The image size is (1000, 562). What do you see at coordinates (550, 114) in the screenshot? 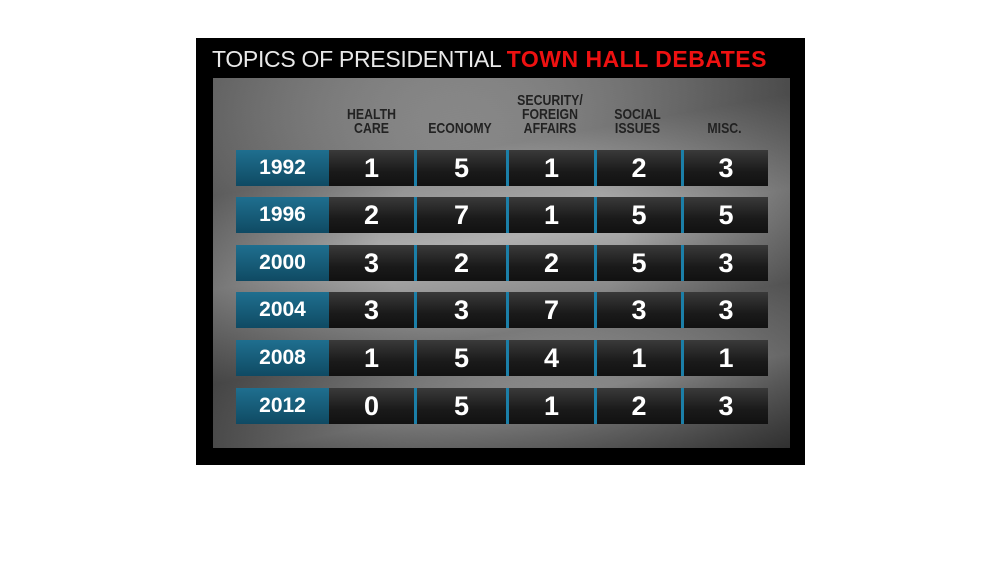
I see `column-header: SECURITY/ FOREIGN AFFAIRS` at bounding box center [550, 114].